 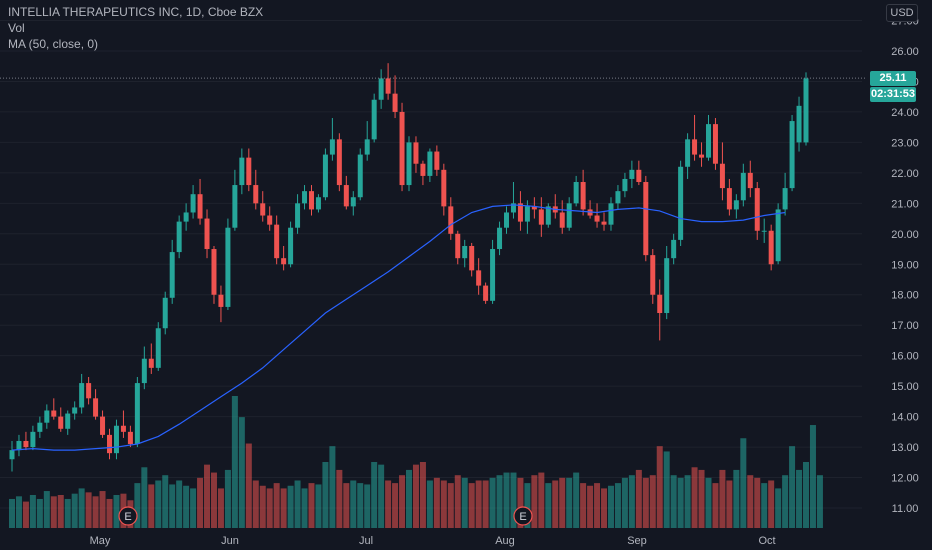 I want to click on price-tick-label: 15.00, so click(x=905, y=387).